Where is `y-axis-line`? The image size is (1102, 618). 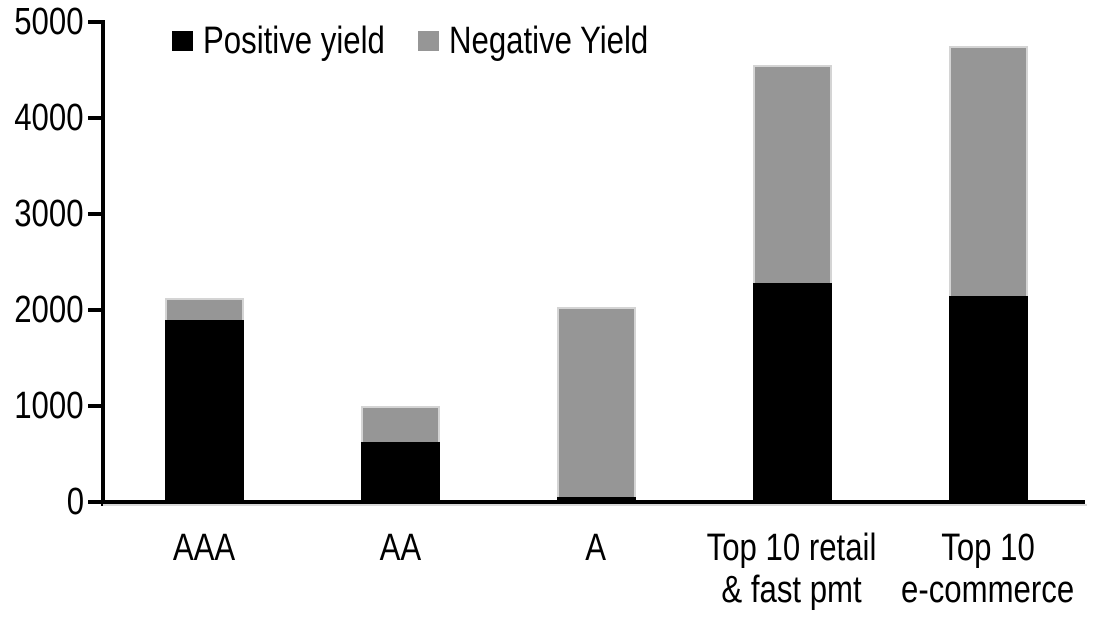 y-axis-line is located at coordinates (103, 263).